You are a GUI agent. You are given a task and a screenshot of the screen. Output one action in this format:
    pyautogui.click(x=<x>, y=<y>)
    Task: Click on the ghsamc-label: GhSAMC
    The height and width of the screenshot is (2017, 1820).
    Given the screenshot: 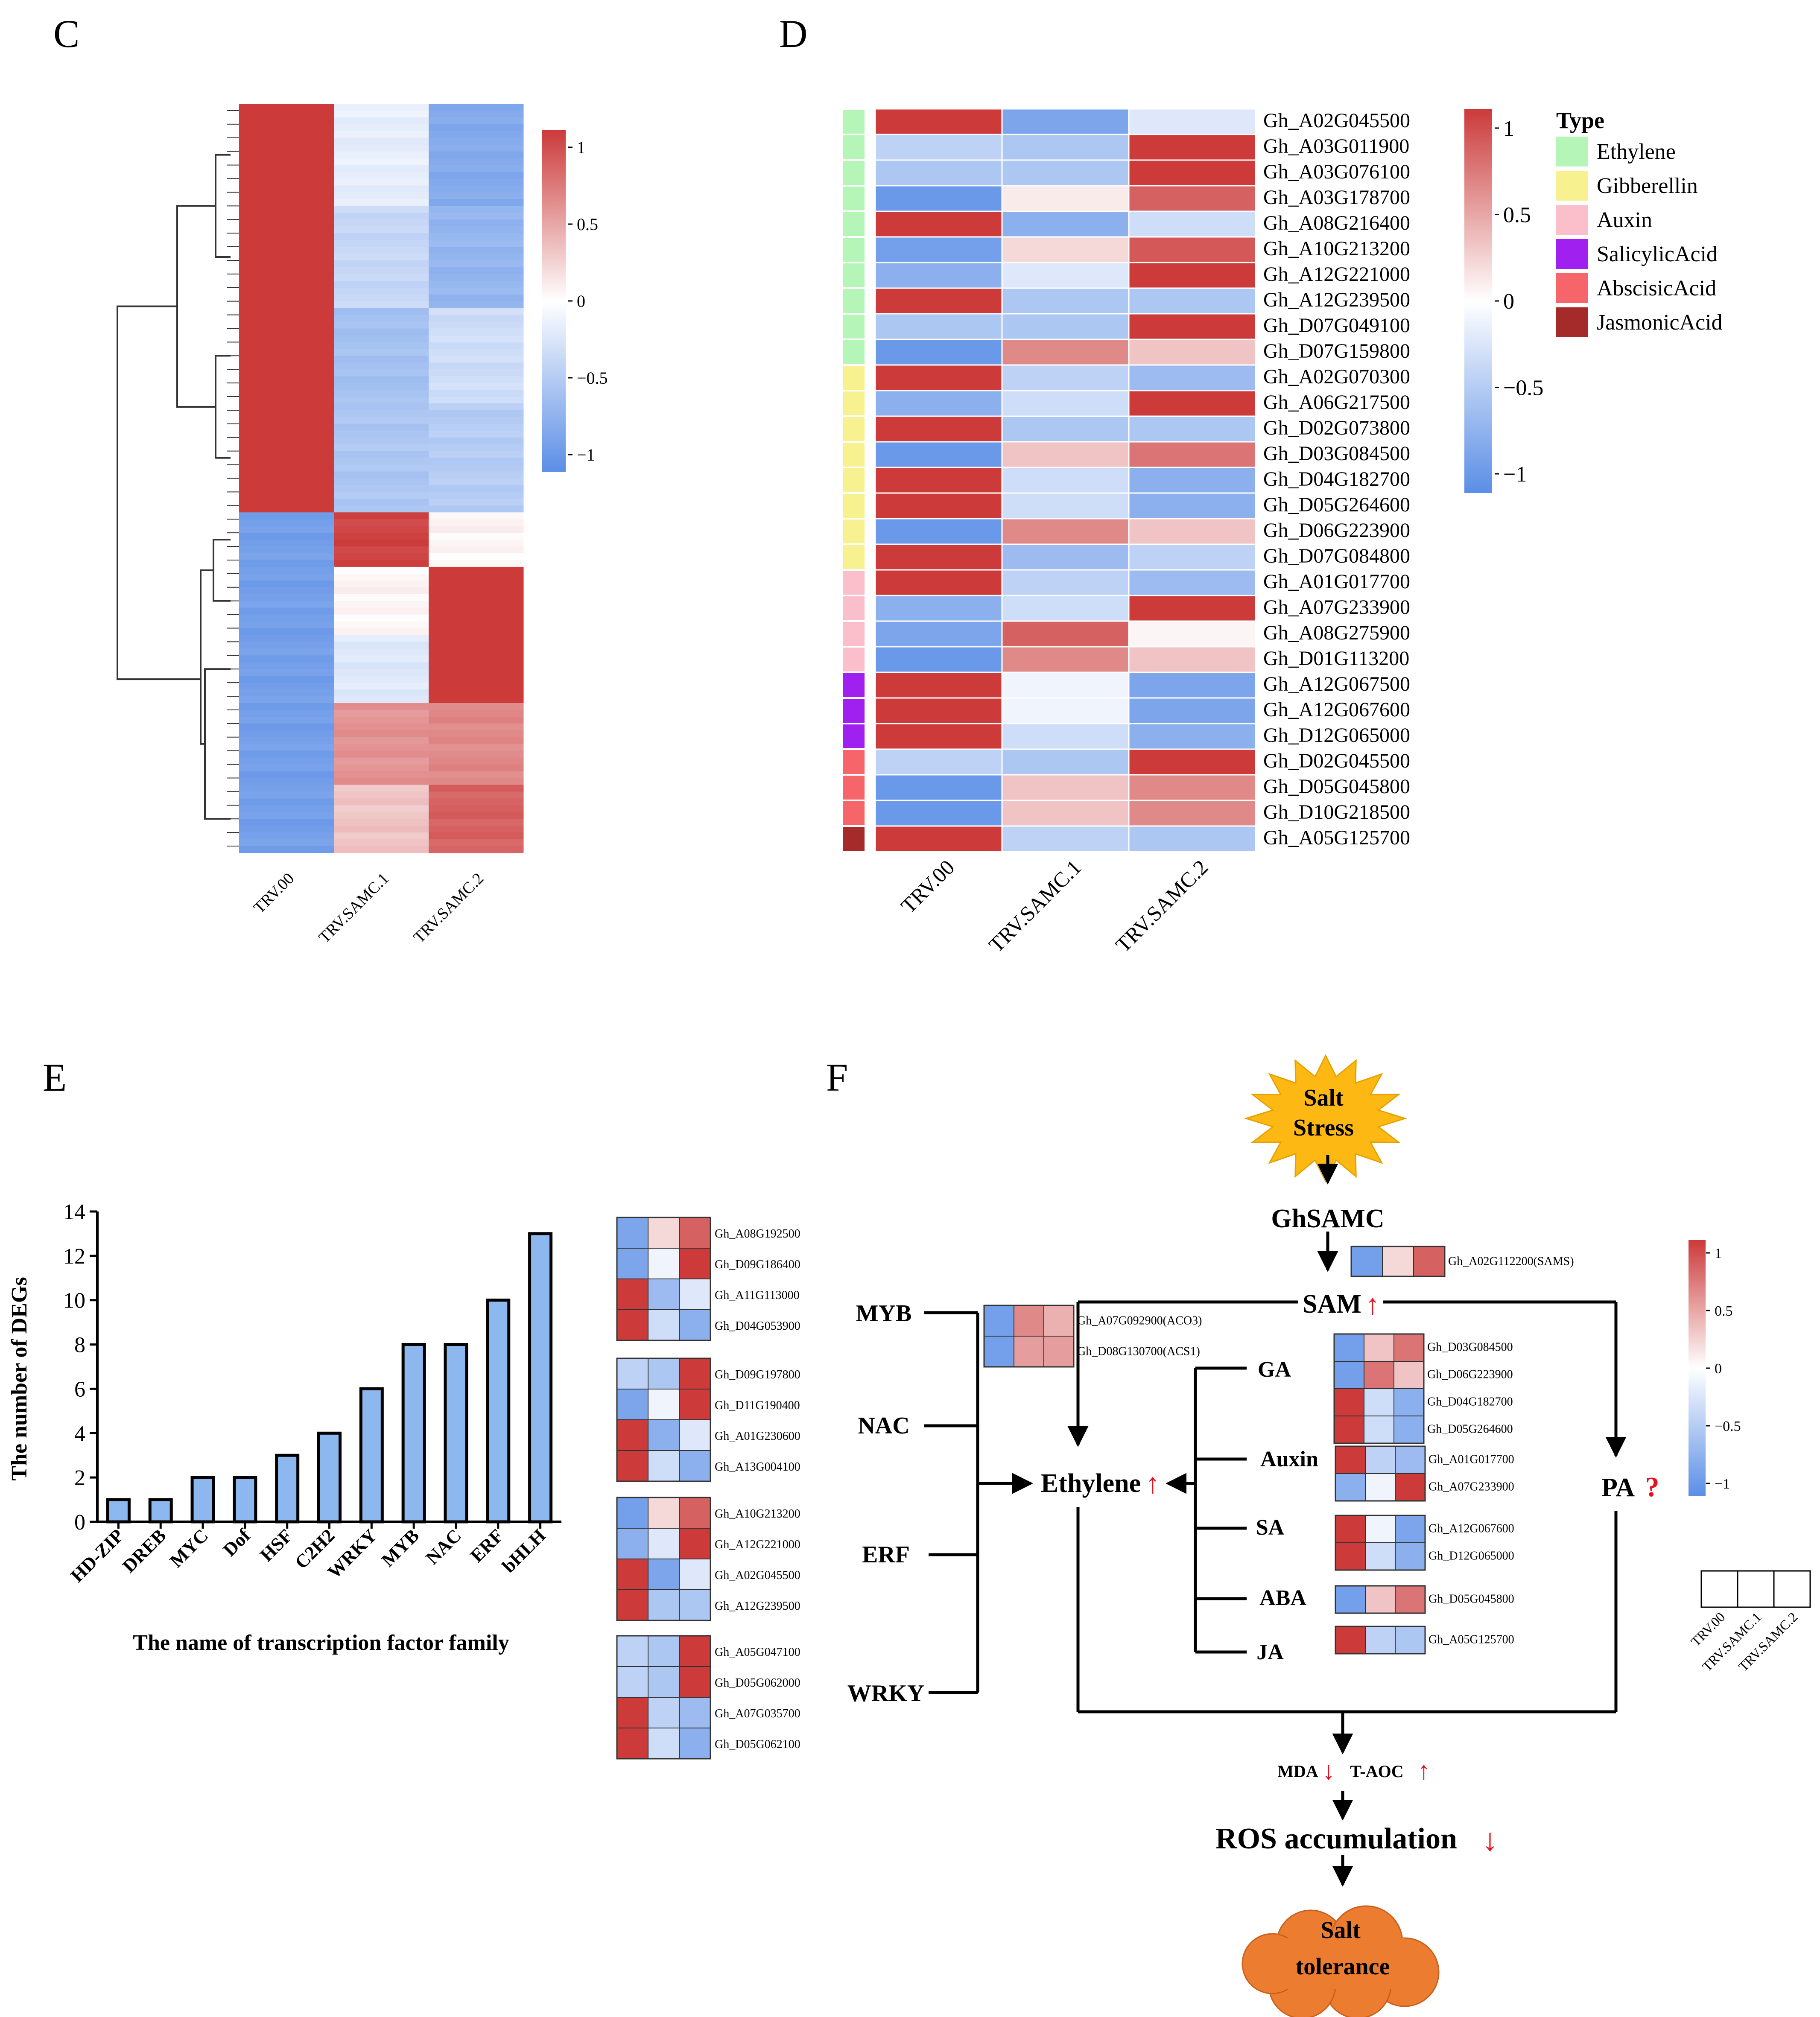 What is the action you would take?
    pyautogui.click(x=1327, y=1218)
    